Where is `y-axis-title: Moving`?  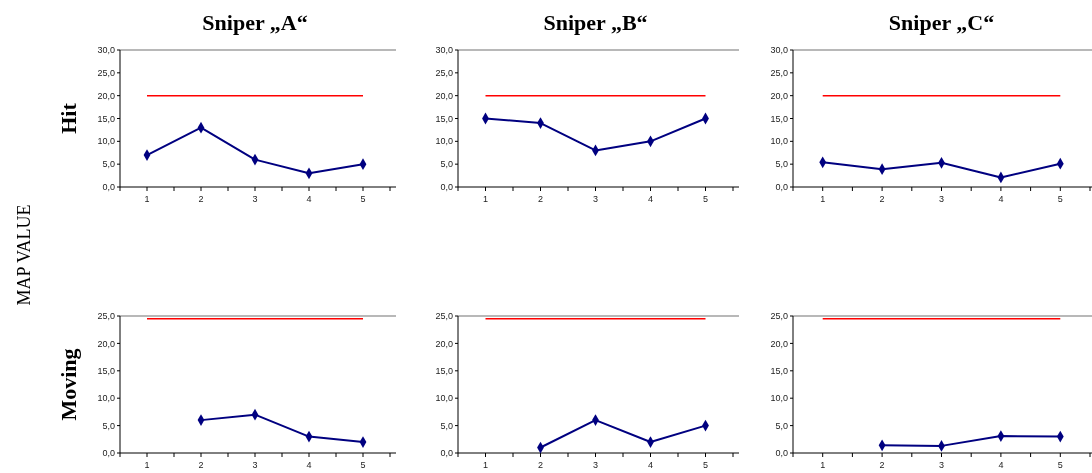 y-axis-title: Moving is located at coordinates (68, 384).